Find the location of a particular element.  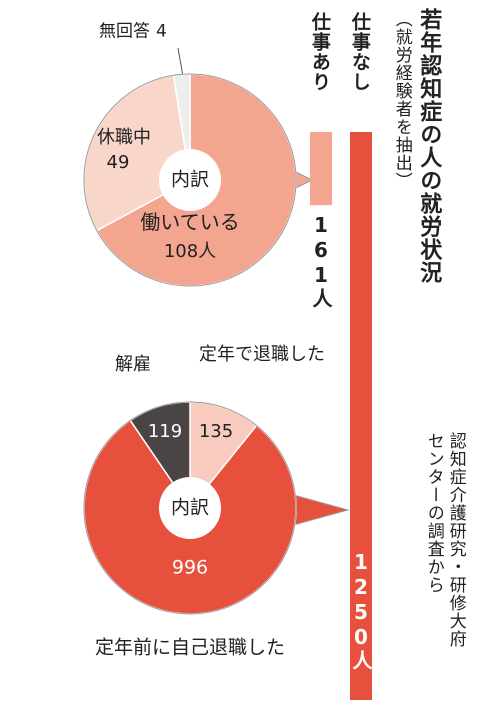

source: センターの調査から is located at coordinates (433, 513).